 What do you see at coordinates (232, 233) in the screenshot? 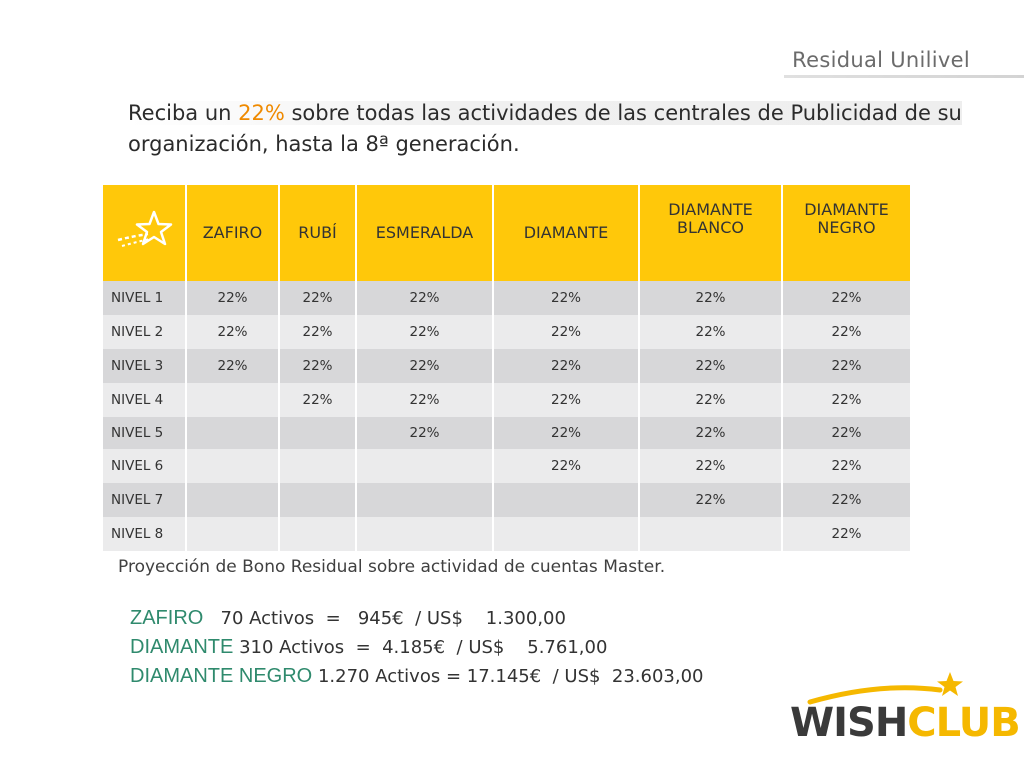
I see `col-zafiro: ZAFIRO` at bounding box center [232, 233].